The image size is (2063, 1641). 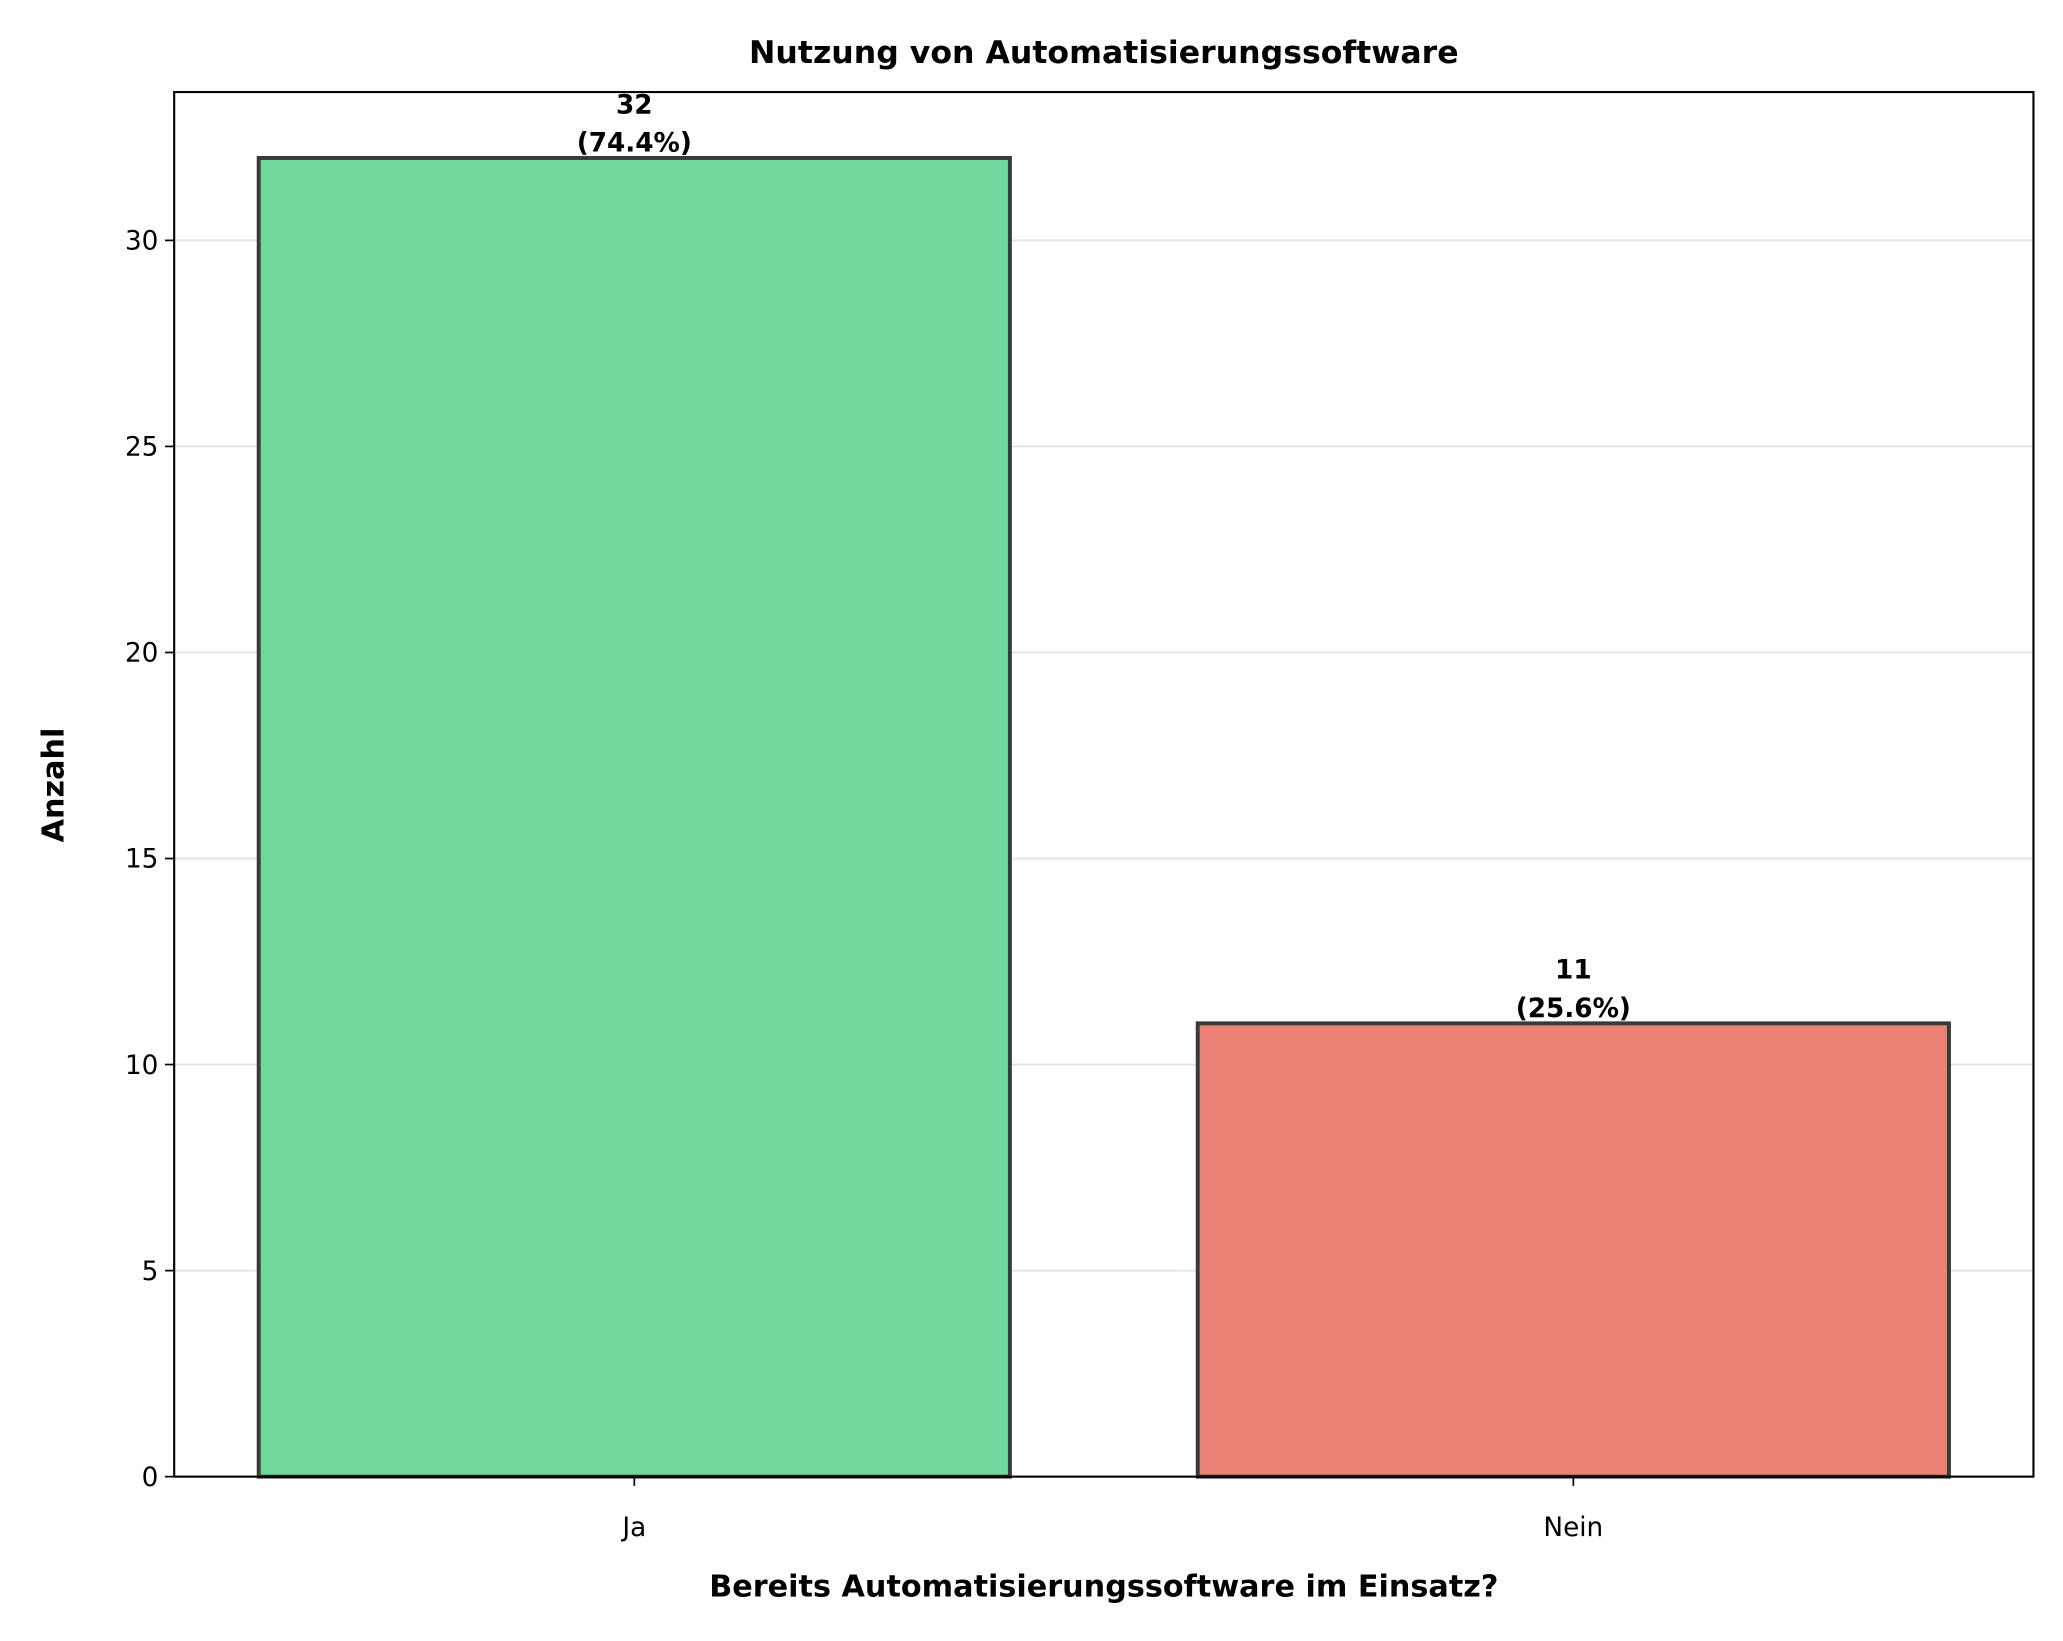 I want to click on data-label-count: 11, so click(x=1573, y=971).